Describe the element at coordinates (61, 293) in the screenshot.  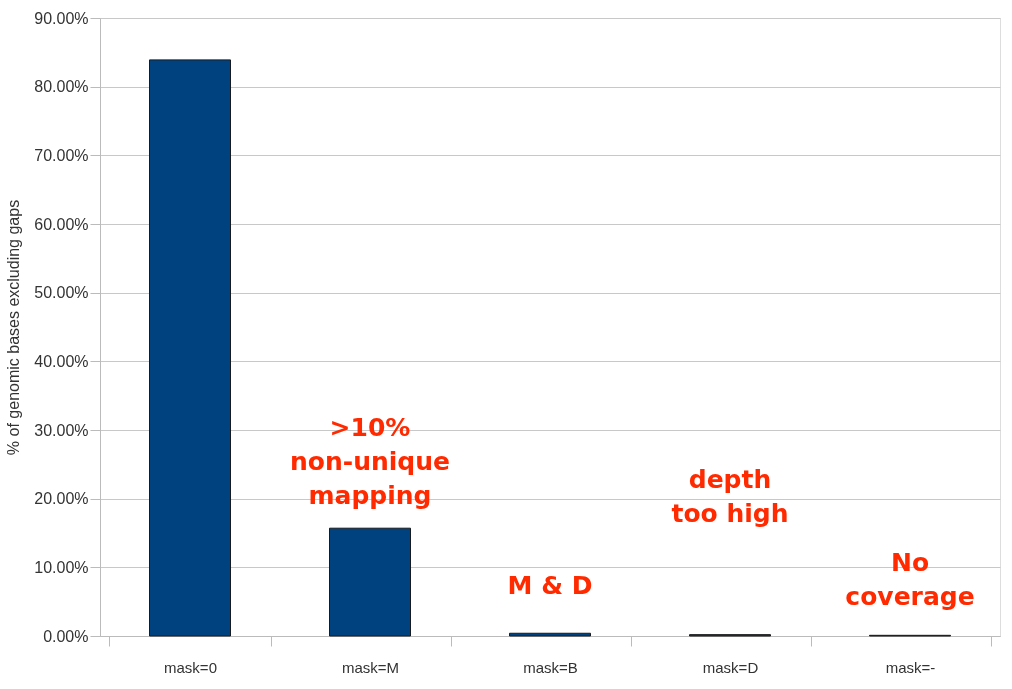
I see `y-tick-label: 50.00%` at that location.